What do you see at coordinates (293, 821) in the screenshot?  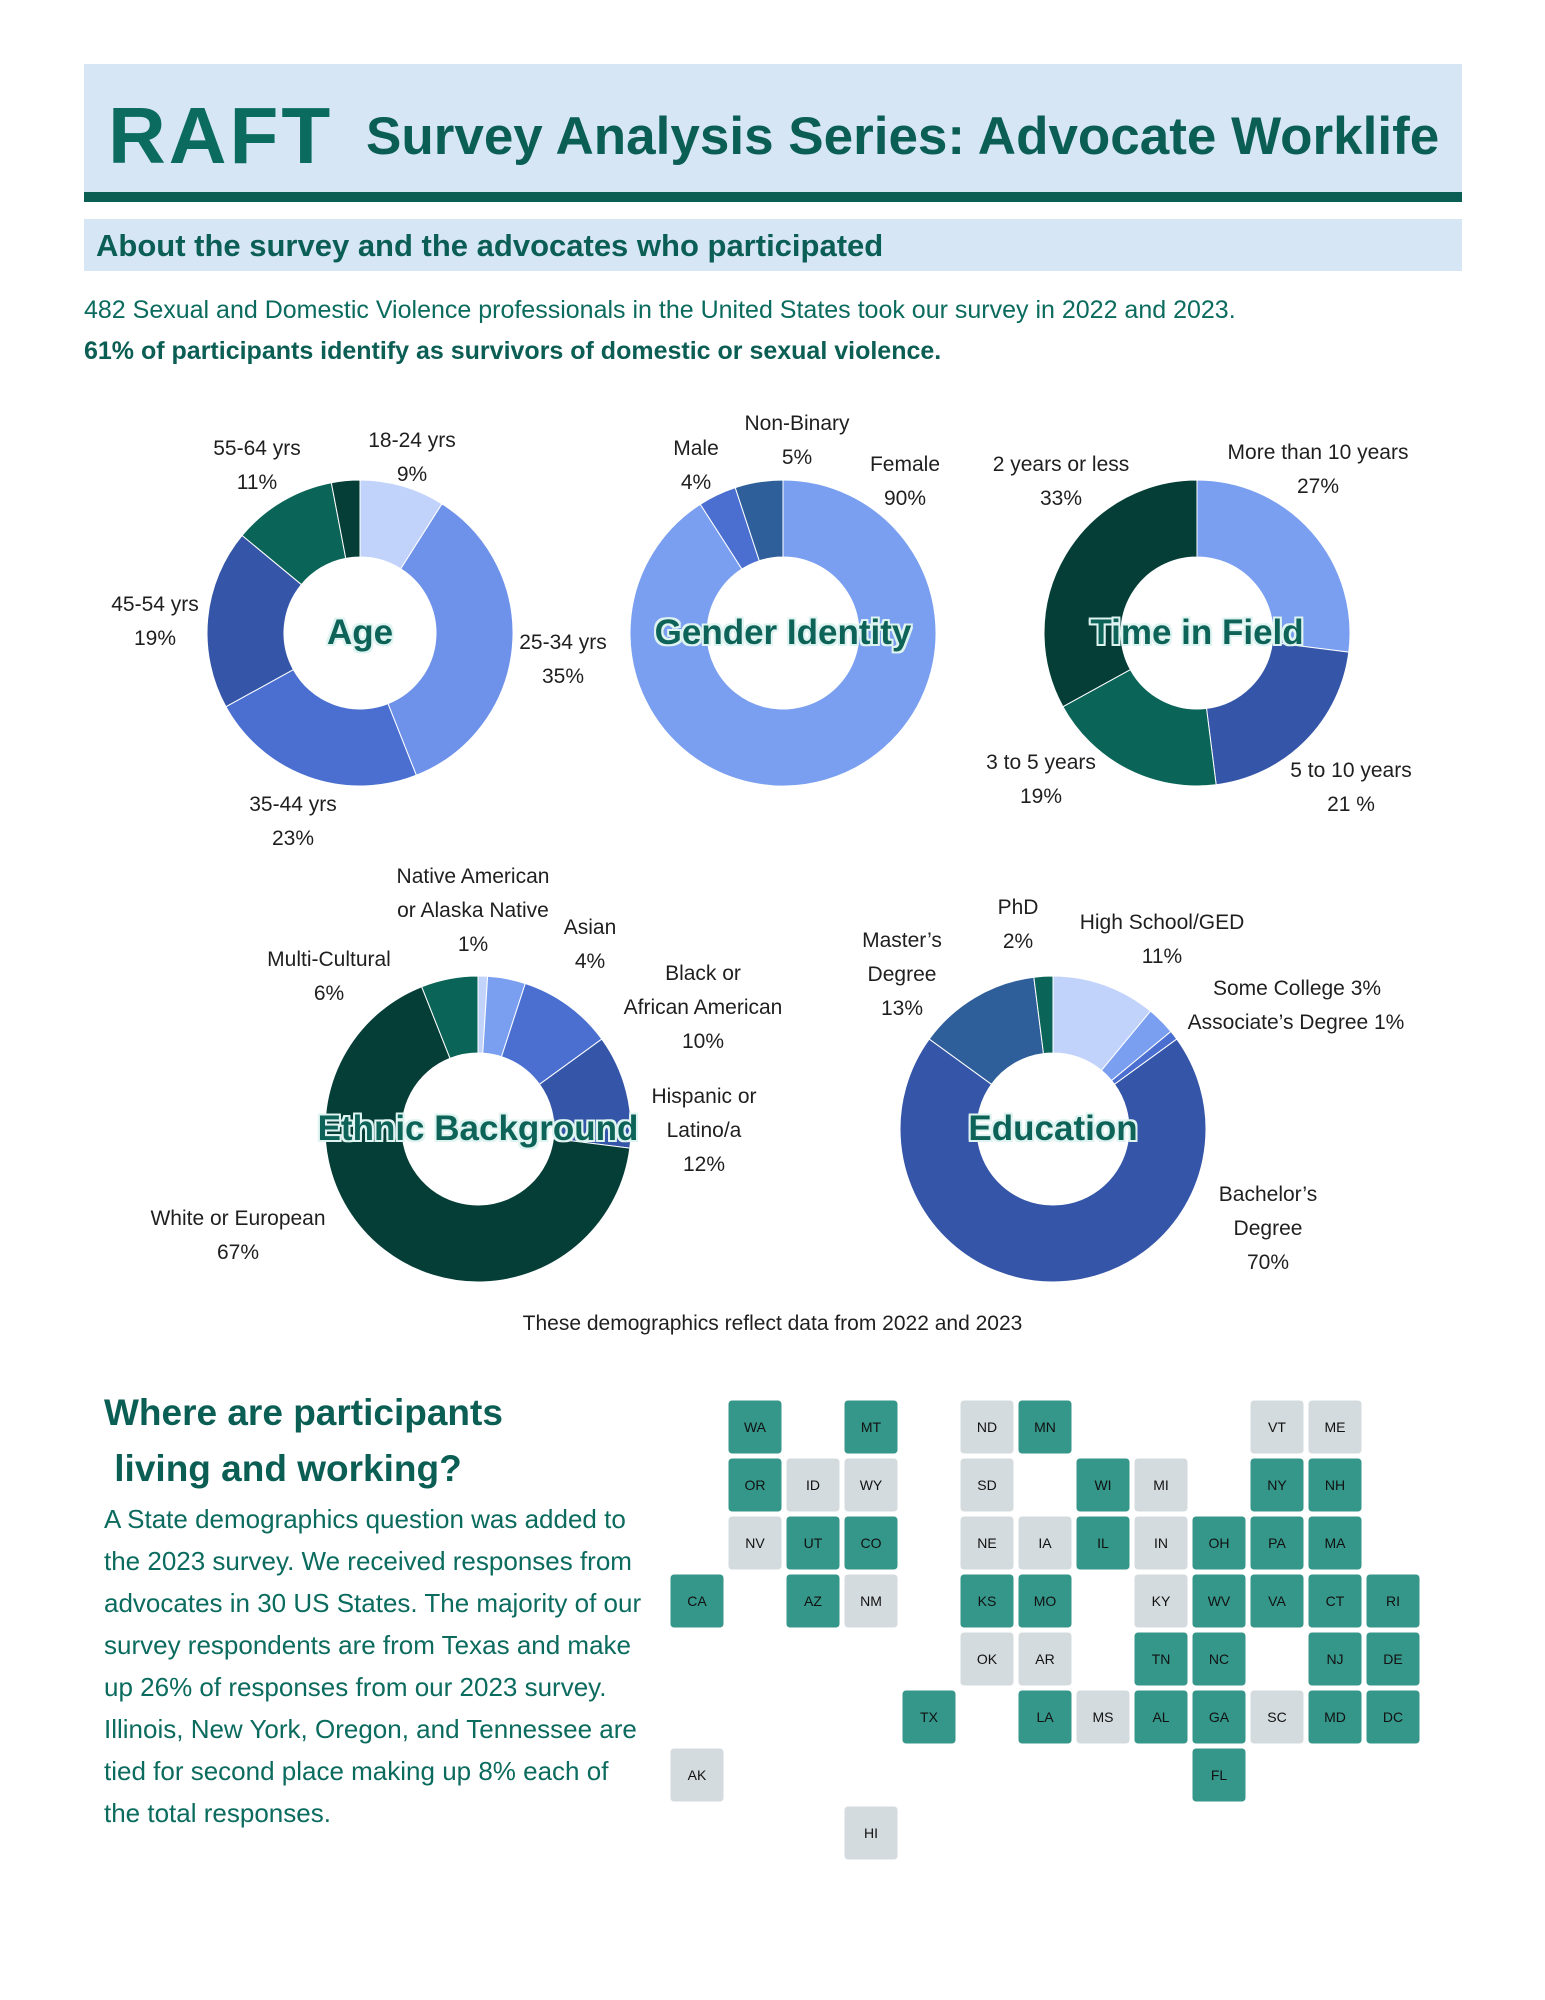 I see `age-label-35-44: 35-44 yrs 23%` at bounding box center [293, 821].